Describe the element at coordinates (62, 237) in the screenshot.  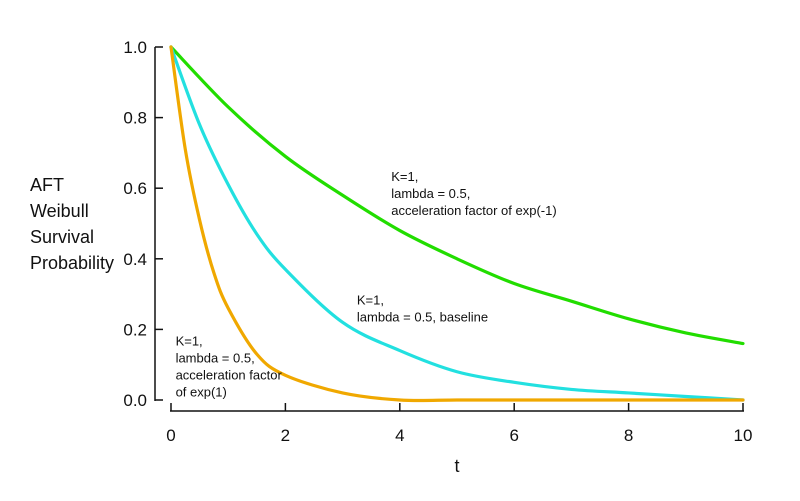
I see `y-axis-title-line: Survival` at that location.